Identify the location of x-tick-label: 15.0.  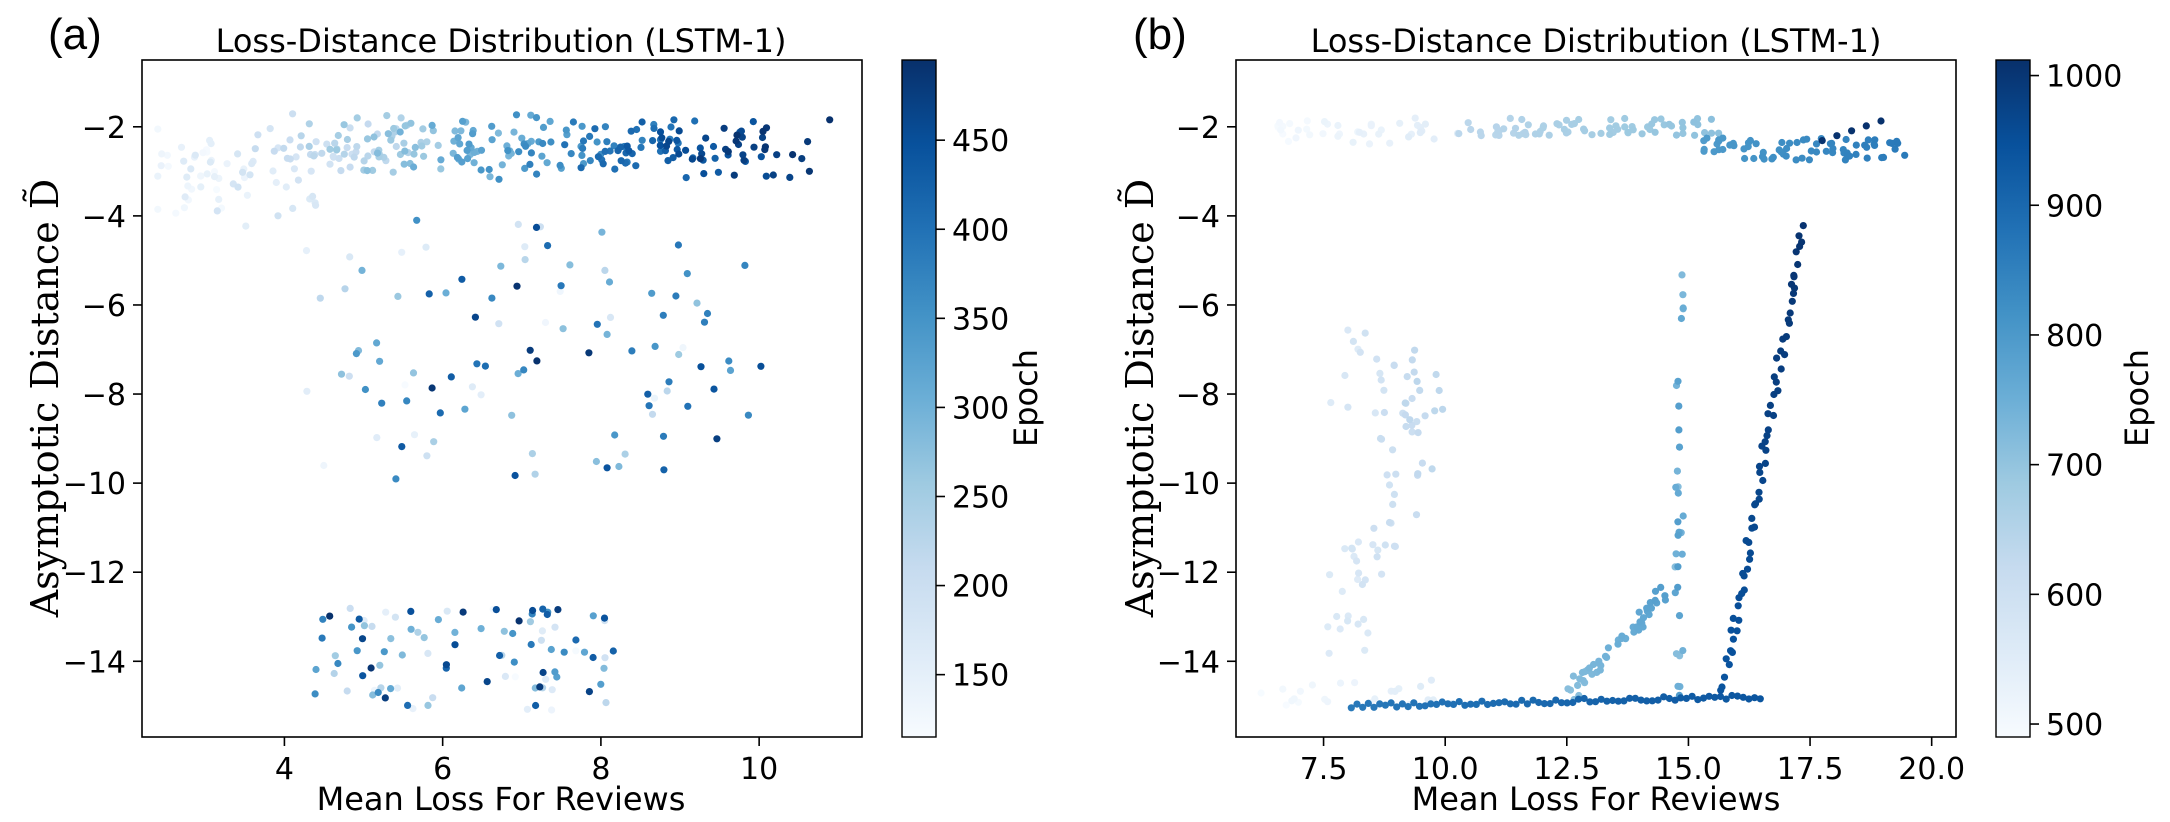
(1688, 769).